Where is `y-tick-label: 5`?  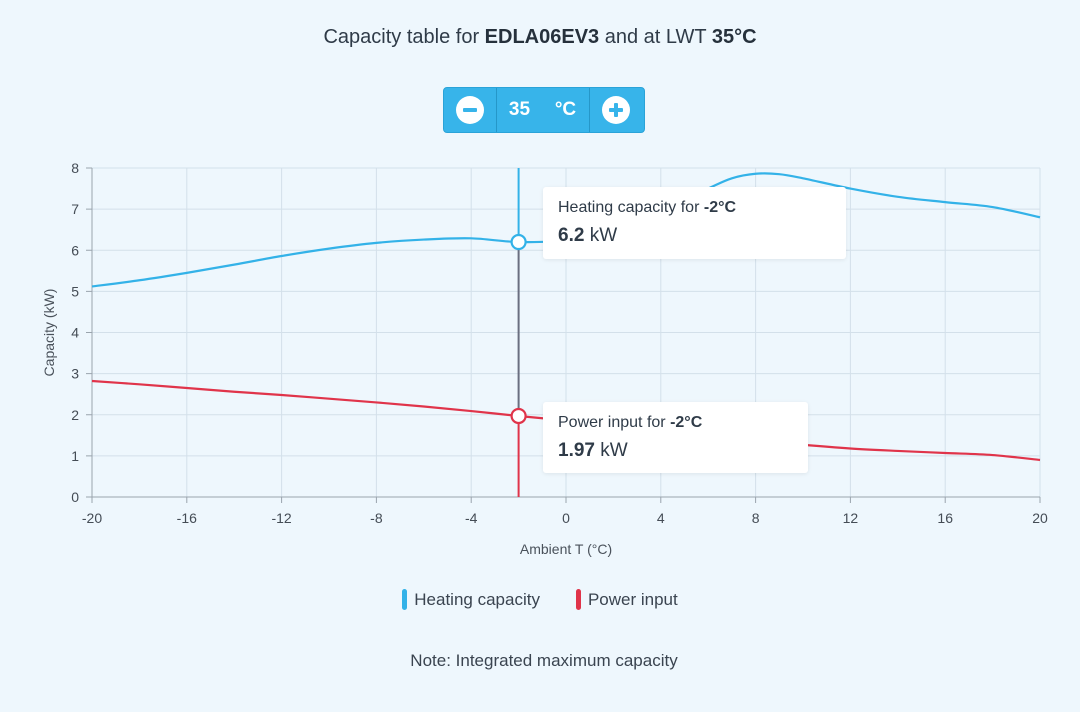 y-tick-label: 5 is located at coordinates (75, 291).